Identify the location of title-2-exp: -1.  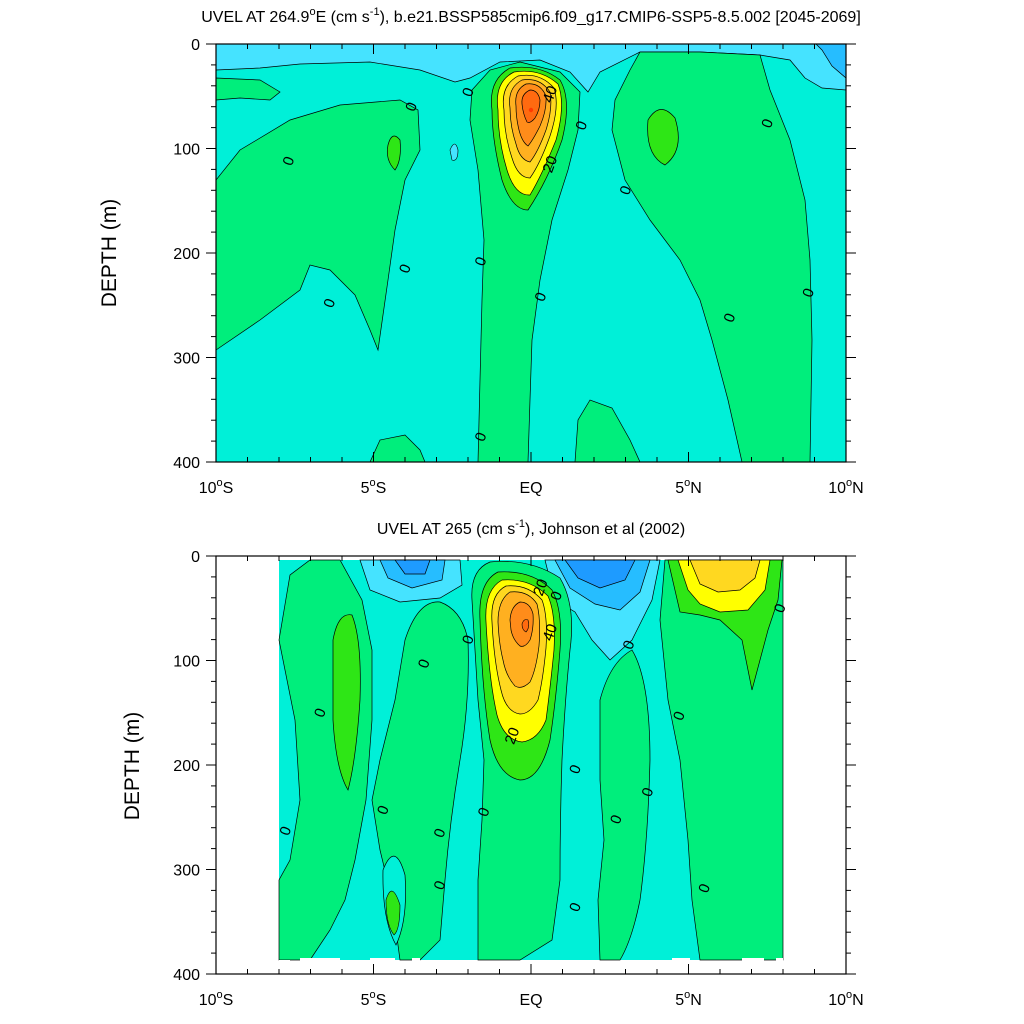
(520, 524).